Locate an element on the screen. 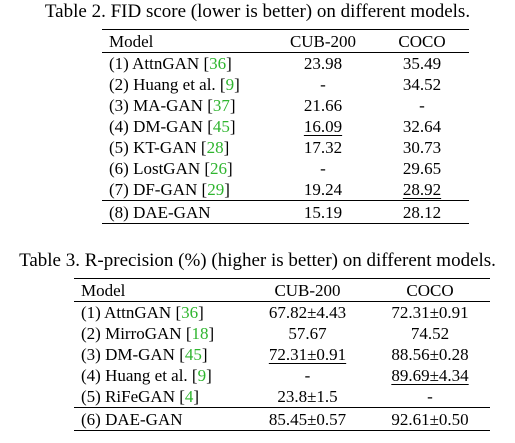 The height and width of the screenshot is (443, 515). cub-value: 21.66 is located at coordinates (323, 105).